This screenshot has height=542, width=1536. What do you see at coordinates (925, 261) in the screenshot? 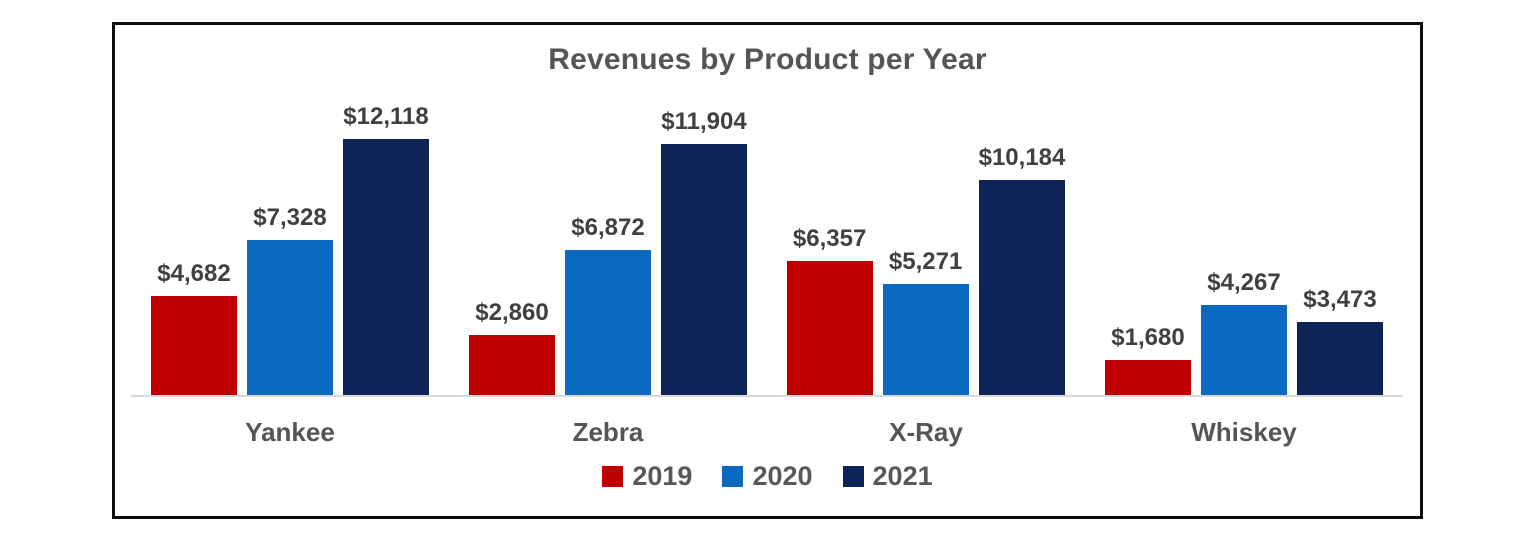
I see `bar-value-label-2020-x-ray: $5,271` at bounding box center [925, 261].